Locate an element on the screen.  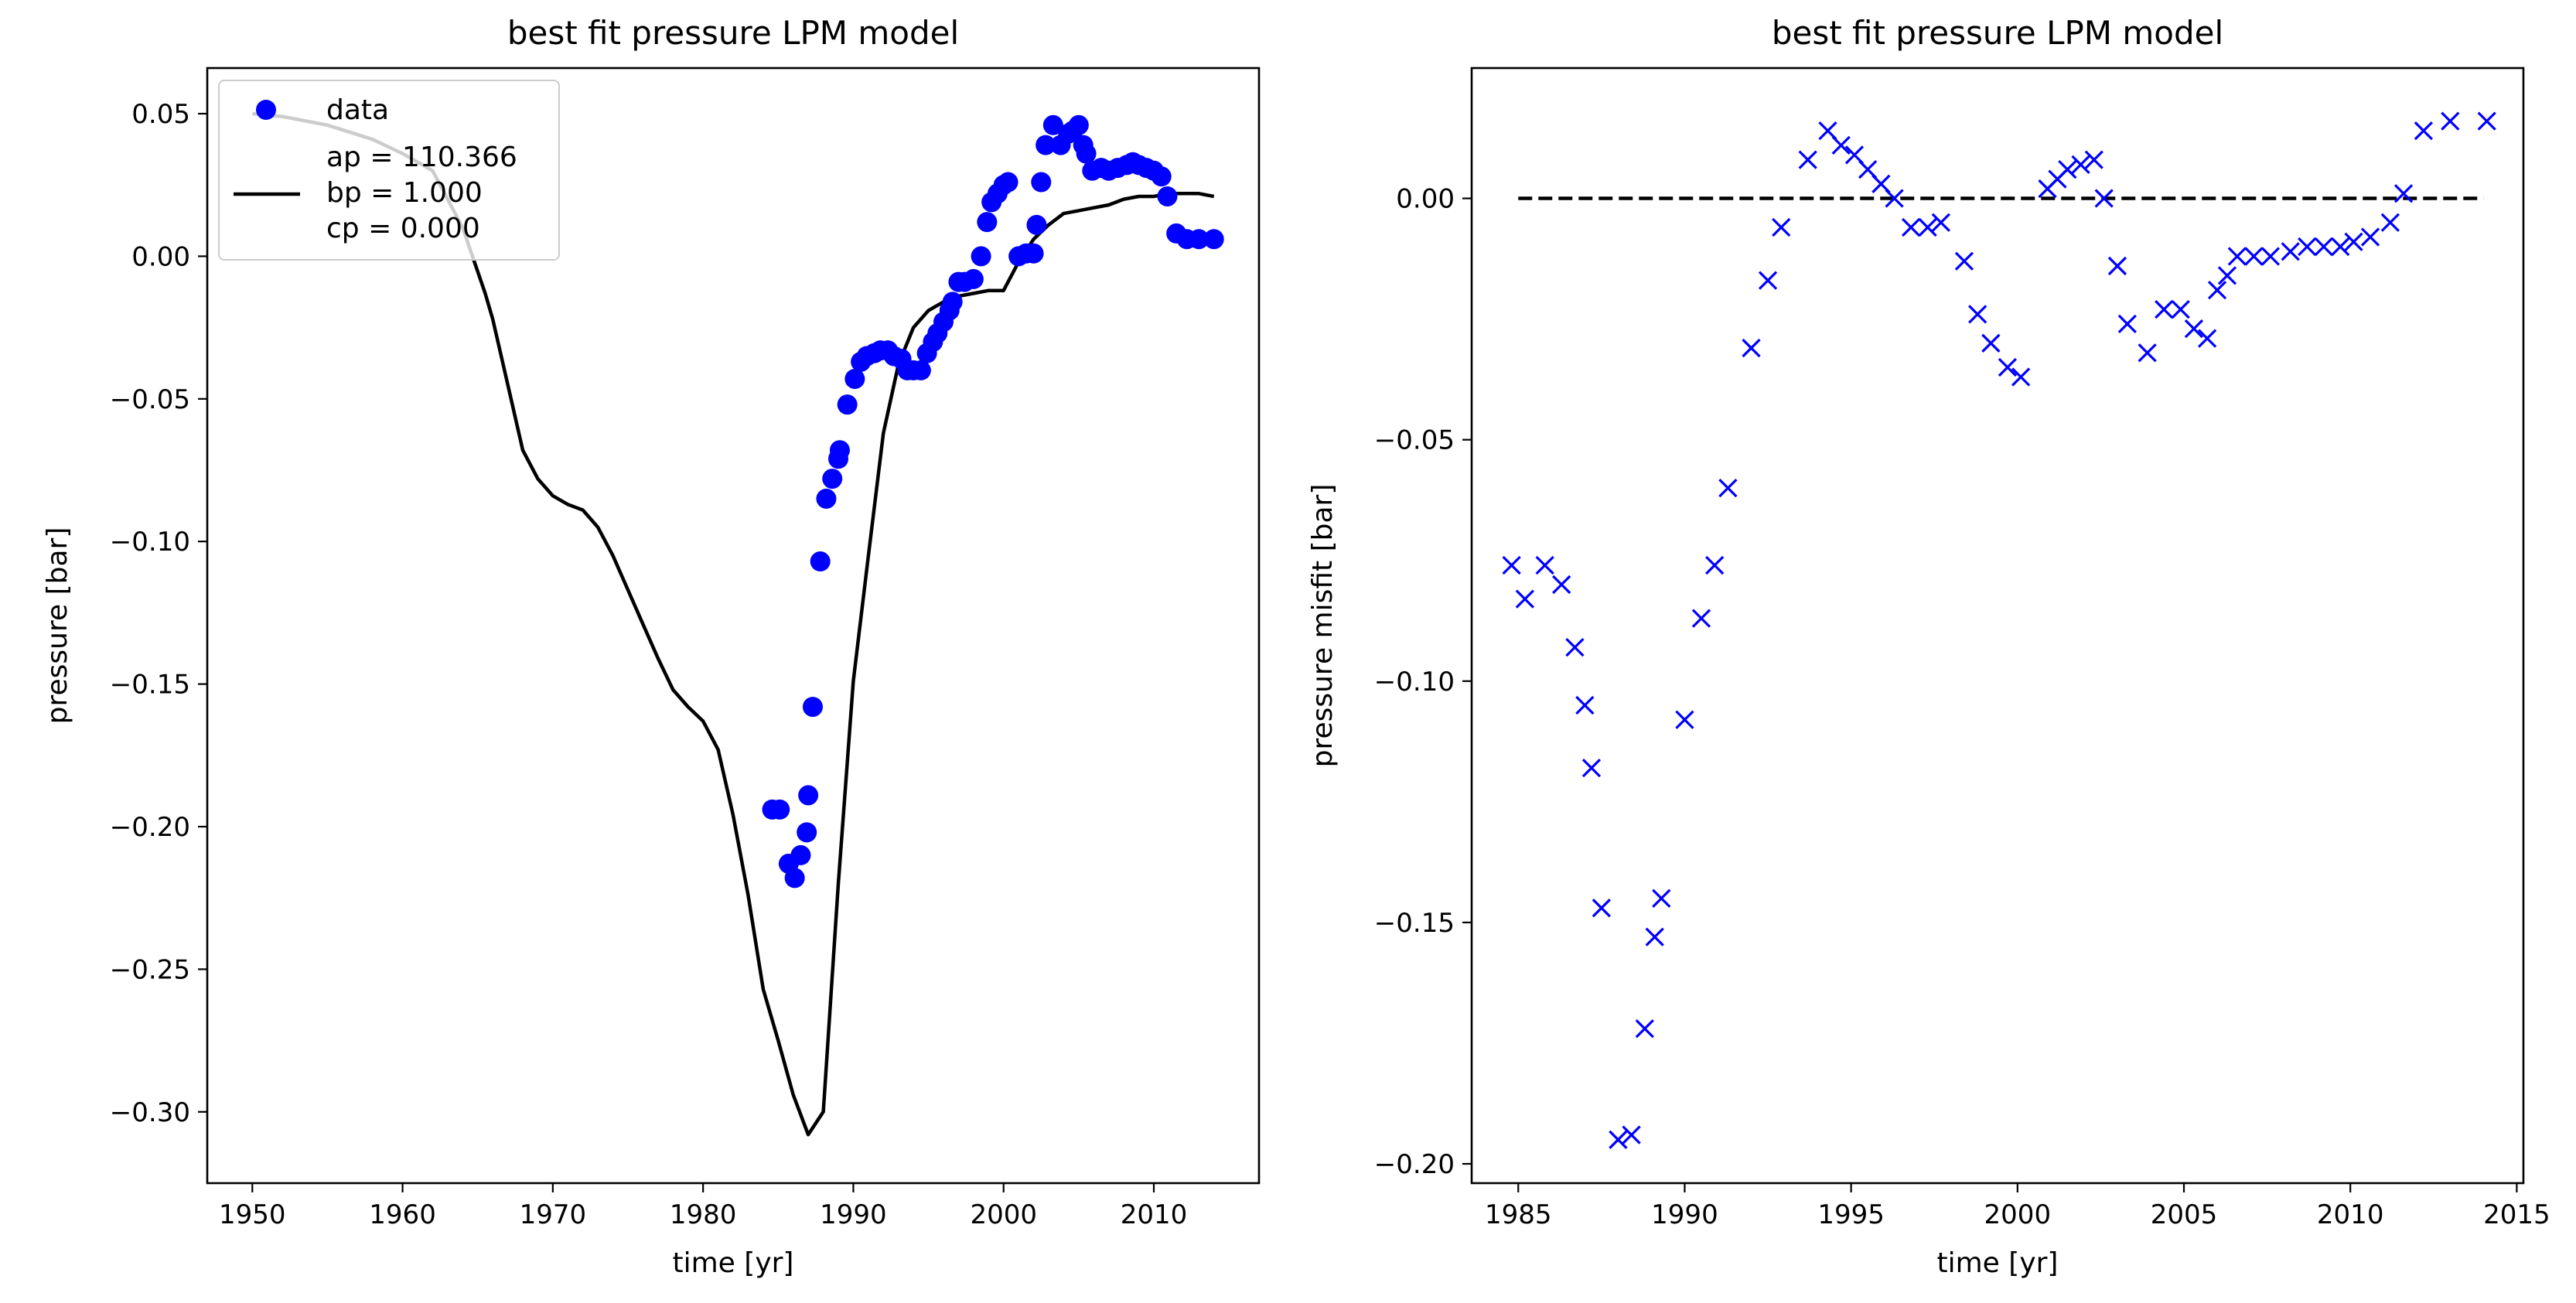
legend-entry-model-line-3: cp = 0.000 is located at coordinates (403, 228).